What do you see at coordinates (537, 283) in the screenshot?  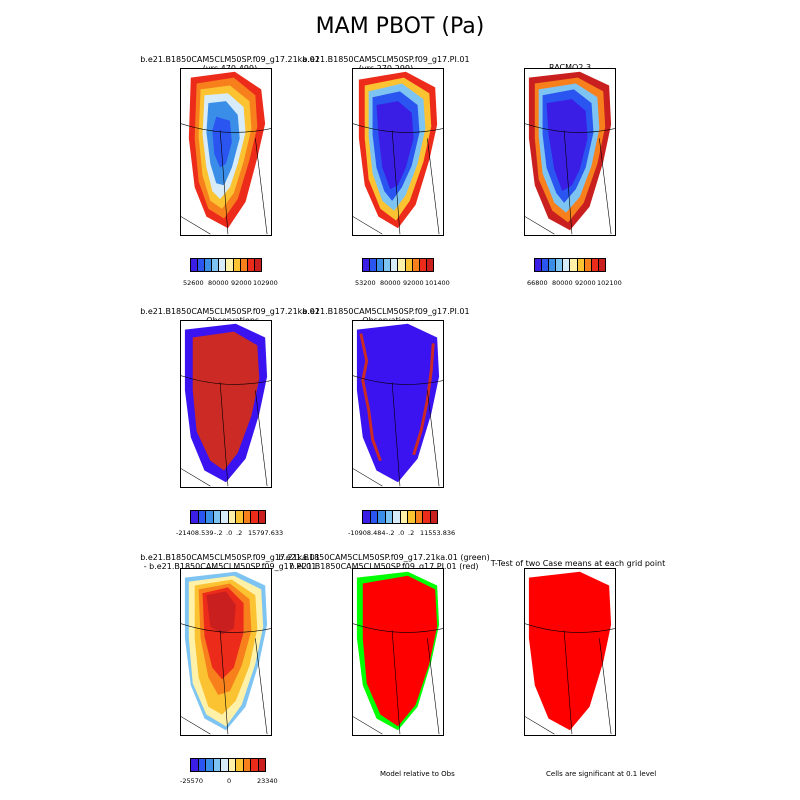 I see `cbar-label-r1c3-0: 66800` at bounding box center [537, 283].